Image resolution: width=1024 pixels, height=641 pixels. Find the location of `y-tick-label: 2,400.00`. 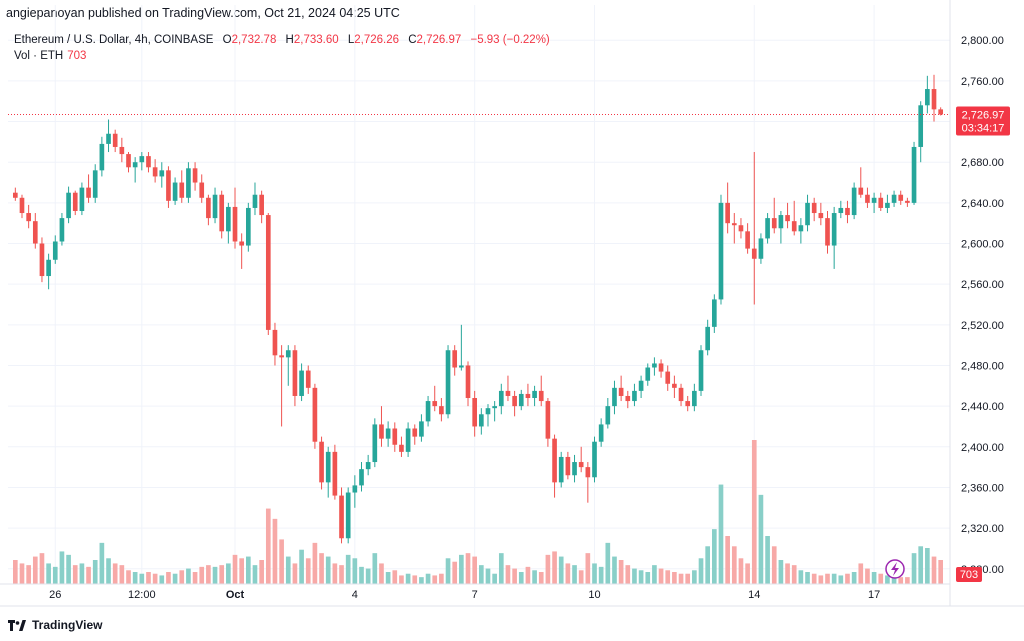

y-tick-label: 2,400.00 is located at coordinates (982, 448).